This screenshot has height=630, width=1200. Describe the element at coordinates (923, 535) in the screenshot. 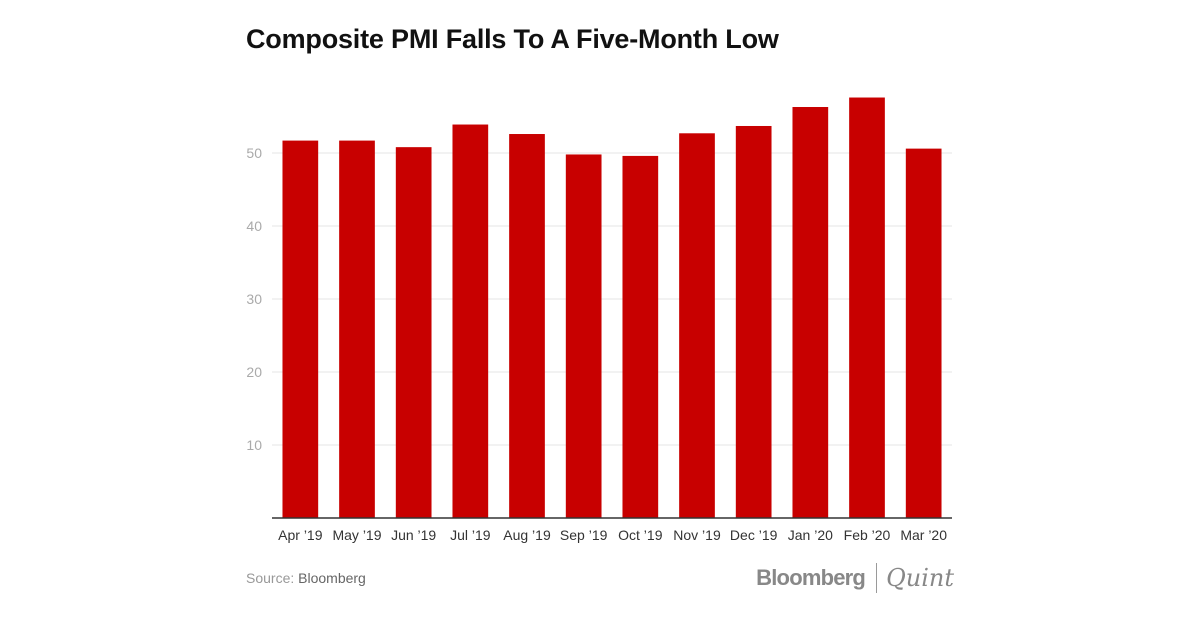

I see `x-tick-label: Mar ’20` at that location.